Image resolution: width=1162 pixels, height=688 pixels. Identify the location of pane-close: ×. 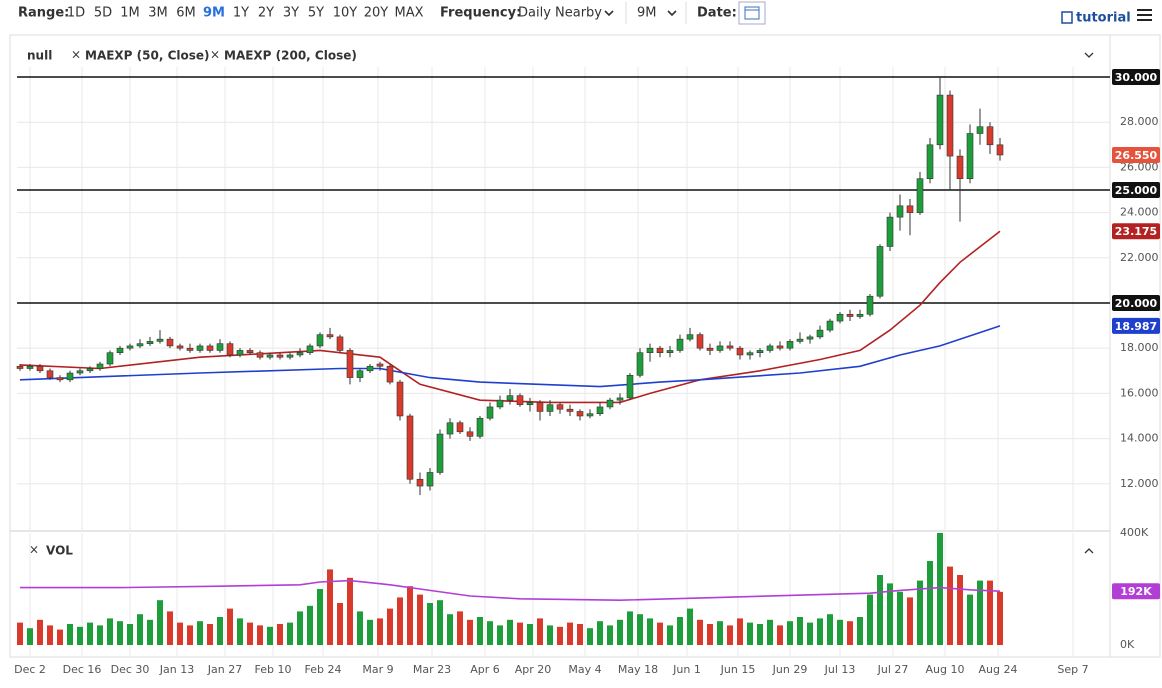
(34, 550).